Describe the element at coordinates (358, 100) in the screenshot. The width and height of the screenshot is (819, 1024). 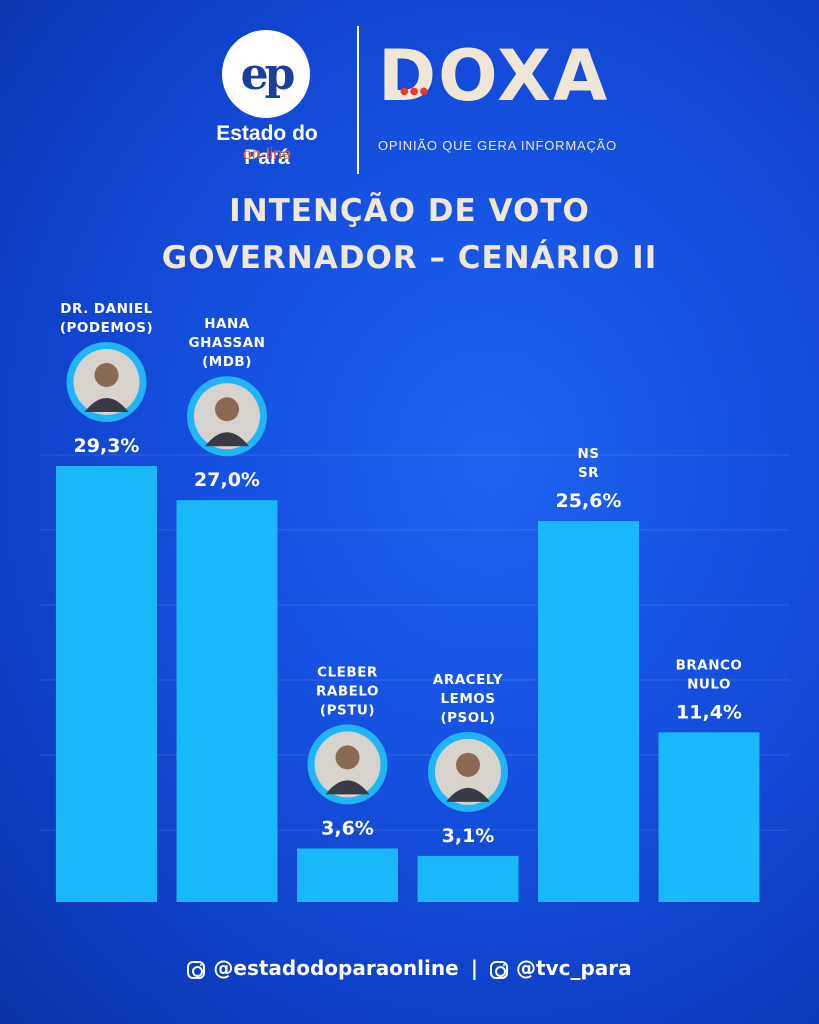
I see `logo-divider` at that location.